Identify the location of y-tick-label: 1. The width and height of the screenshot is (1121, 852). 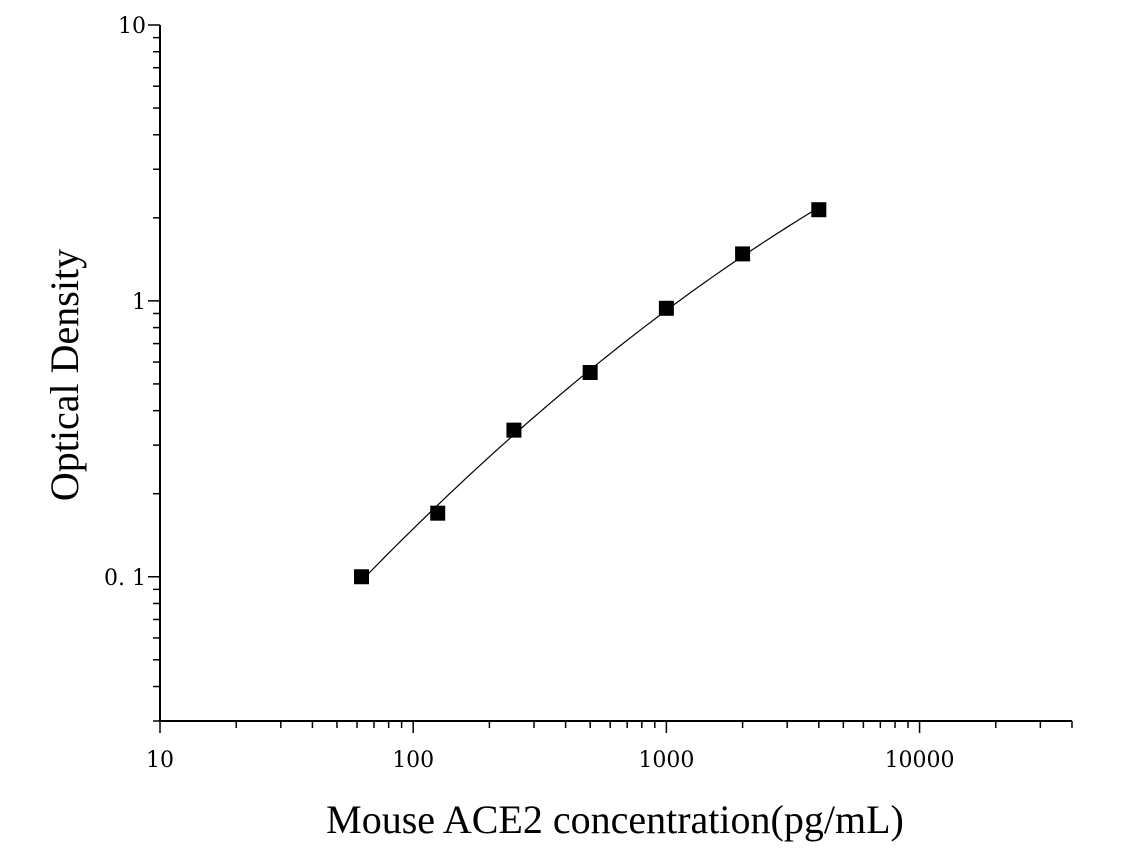
(139, 302).